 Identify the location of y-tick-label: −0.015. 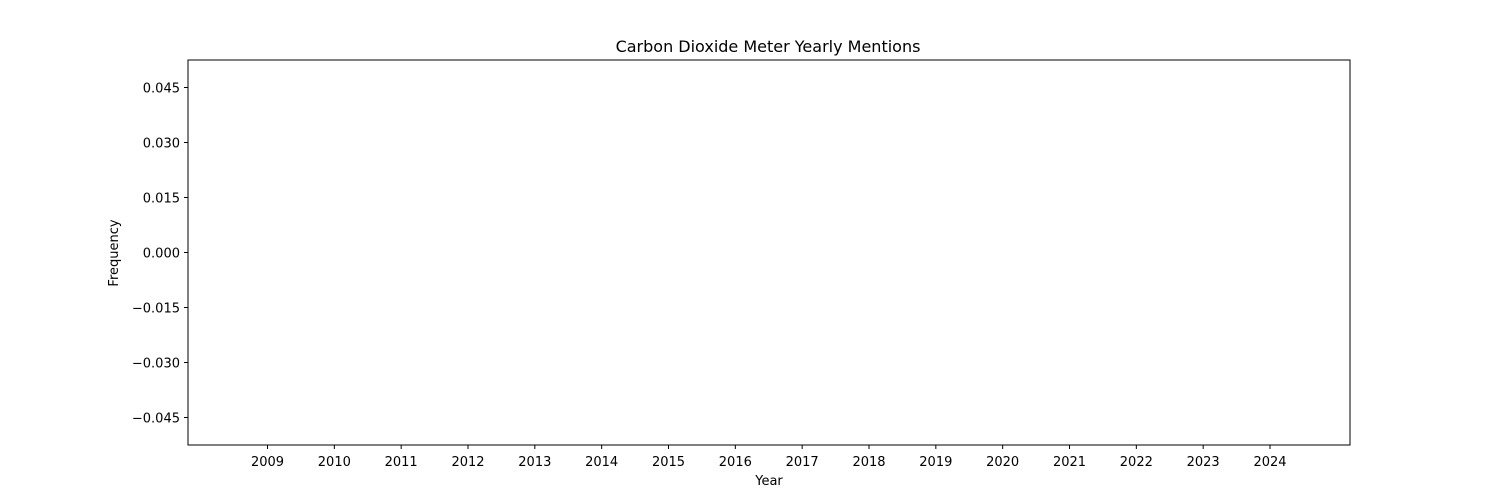
(156, 309).